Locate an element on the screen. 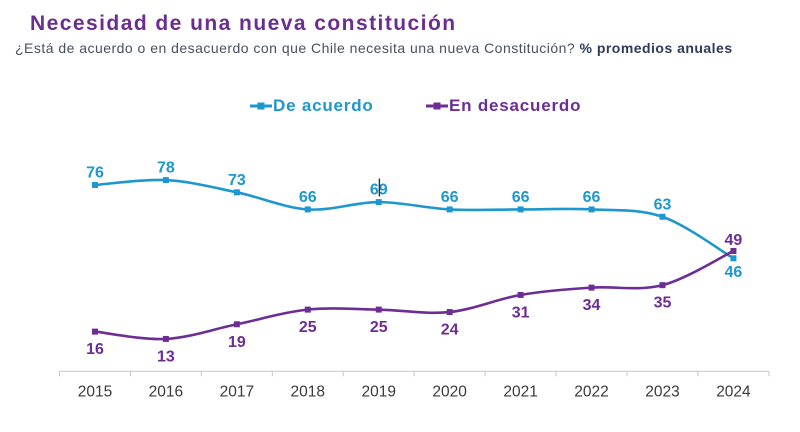 This screenshot has height=432, width=800. svg-text: 46 is located at coordinates (734, 272).